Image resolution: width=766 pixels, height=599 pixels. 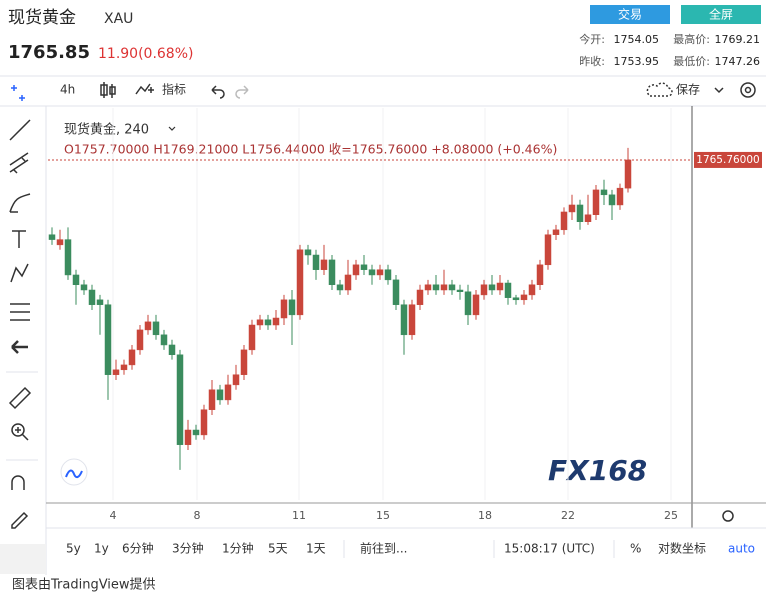 What do you see at coordinates (691, 39) in the screenshot?
I see `stat-label: 最高价:` at bounding box center [691, 39].